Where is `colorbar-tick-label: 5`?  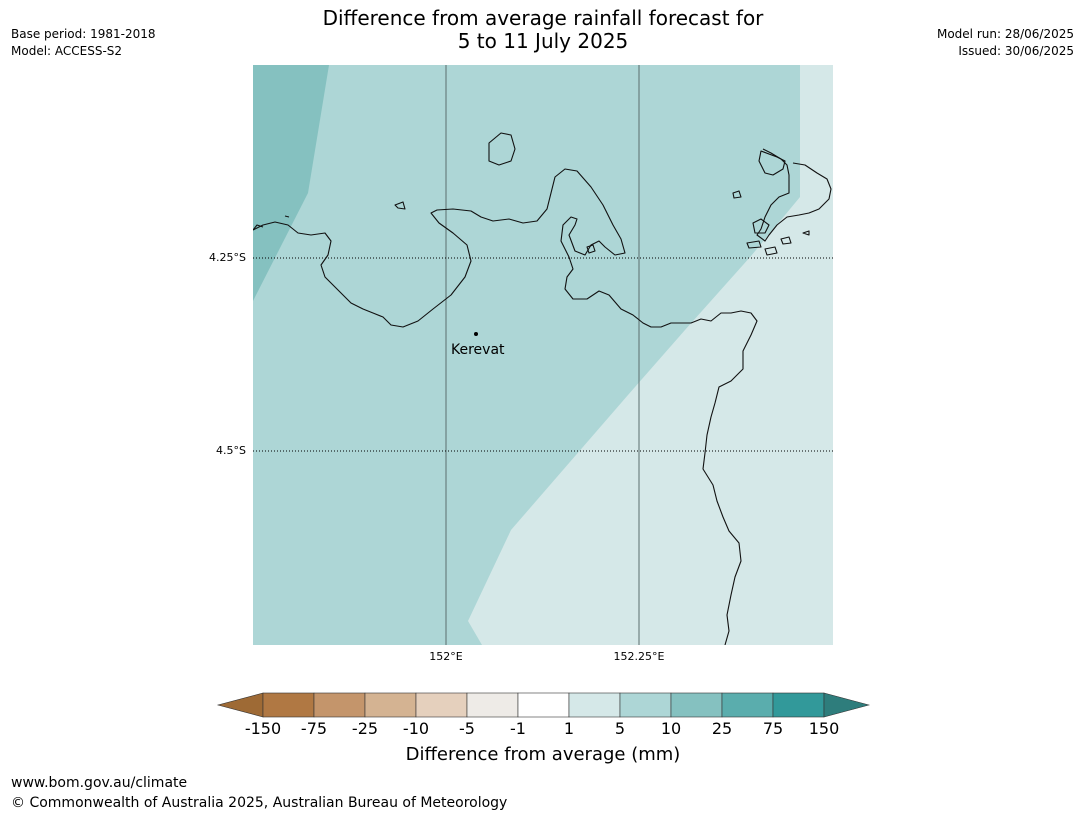 colorbar-tick-label: 5 is located at coordinates (620, 728).